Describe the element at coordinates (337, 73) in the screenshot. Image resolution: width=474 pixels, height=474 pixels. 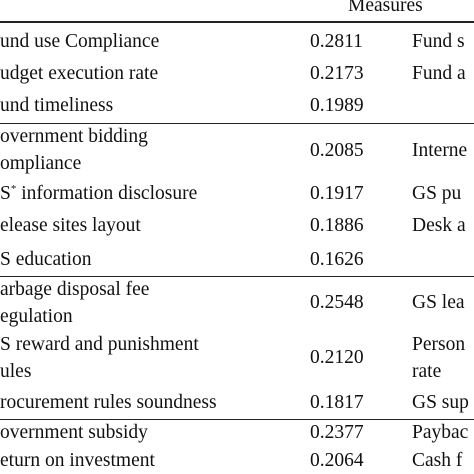
I see `weight-cell: 0.2173` at that location.